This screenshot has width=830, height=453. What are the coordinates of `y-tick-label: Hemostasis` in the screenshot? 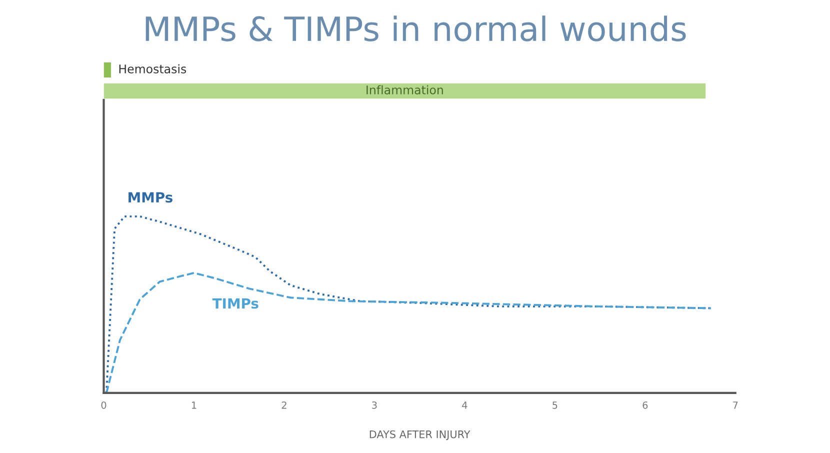 It's located at (152, 69).